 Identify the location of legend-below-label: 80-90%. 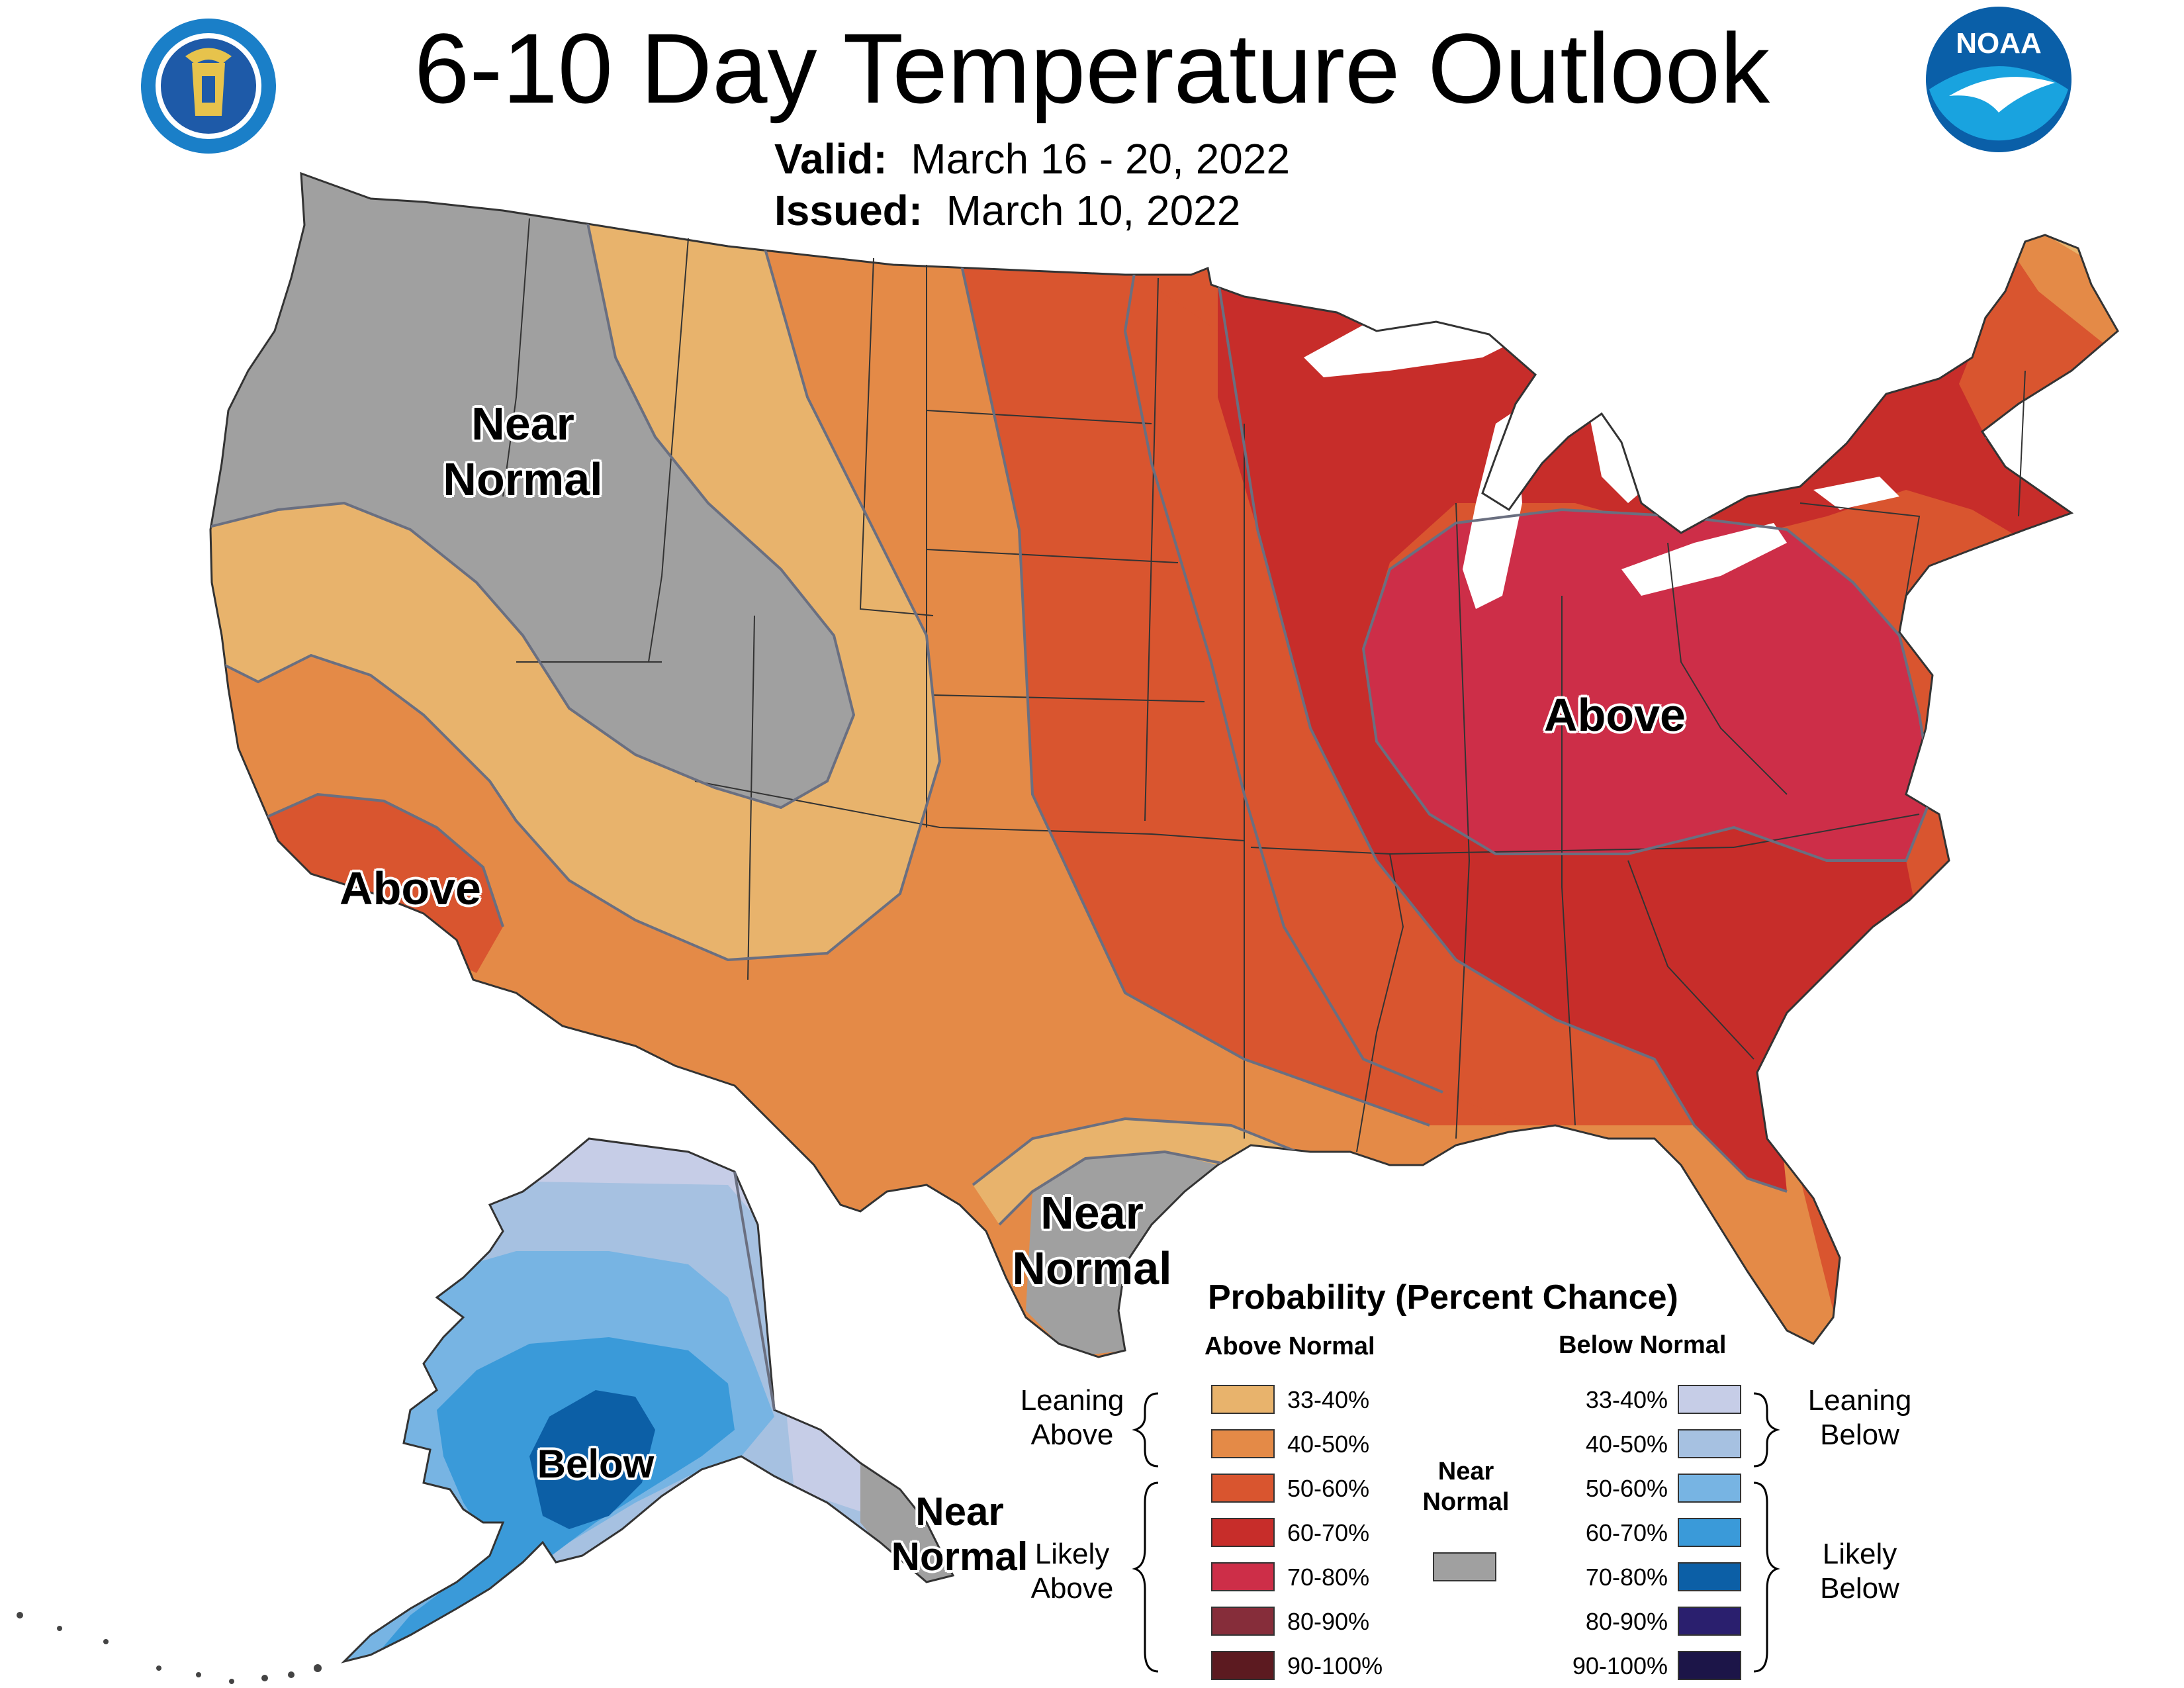
(1627, 1621).